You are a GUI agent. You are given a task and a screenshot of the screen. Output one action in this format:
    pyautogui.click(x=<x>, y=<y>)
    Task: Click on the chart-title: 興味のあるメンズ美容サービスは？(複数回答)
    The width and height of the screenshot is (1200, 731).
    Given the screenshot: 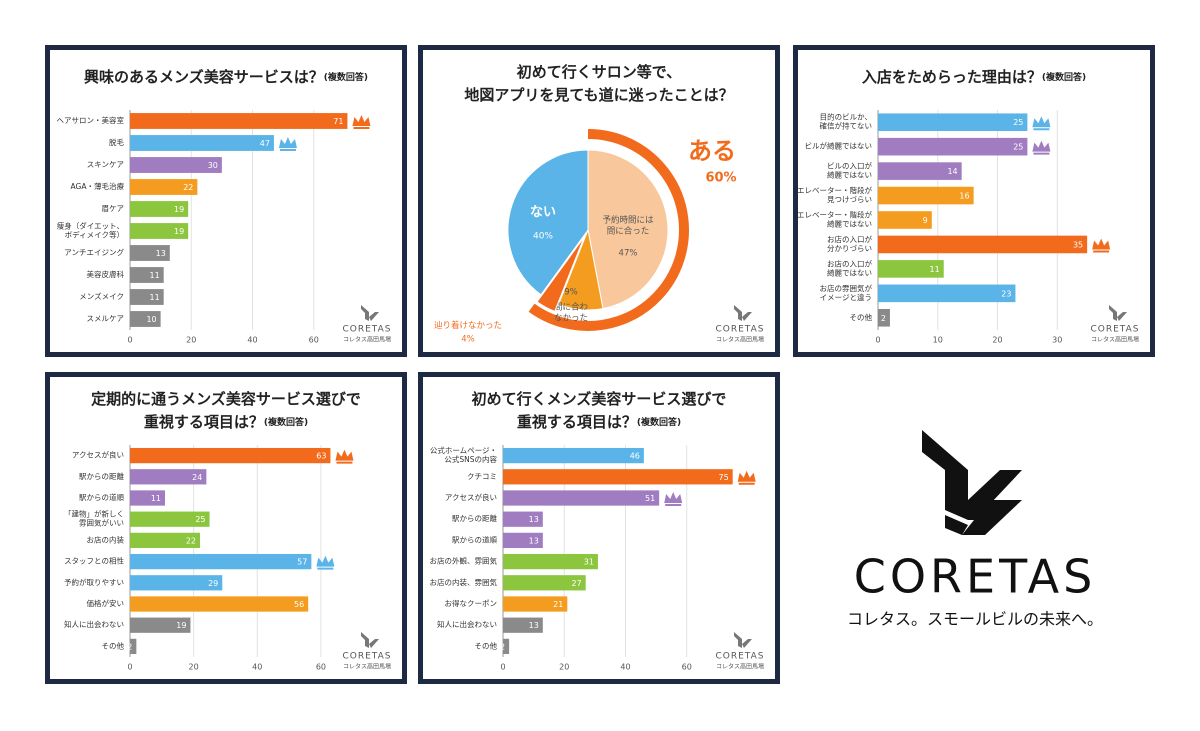 What is the action you would take?
    pyautogui.click(x=226, y=77)
    